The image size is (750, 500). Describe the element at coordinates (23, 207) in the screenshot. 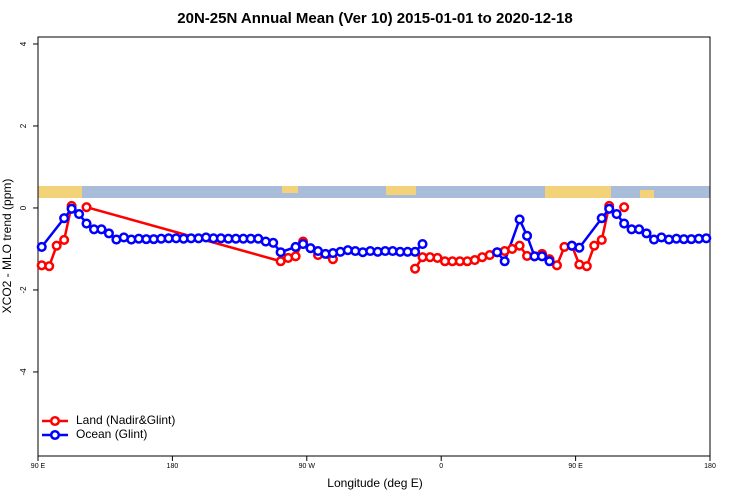

I see `y-tick-label: 0` at that location.